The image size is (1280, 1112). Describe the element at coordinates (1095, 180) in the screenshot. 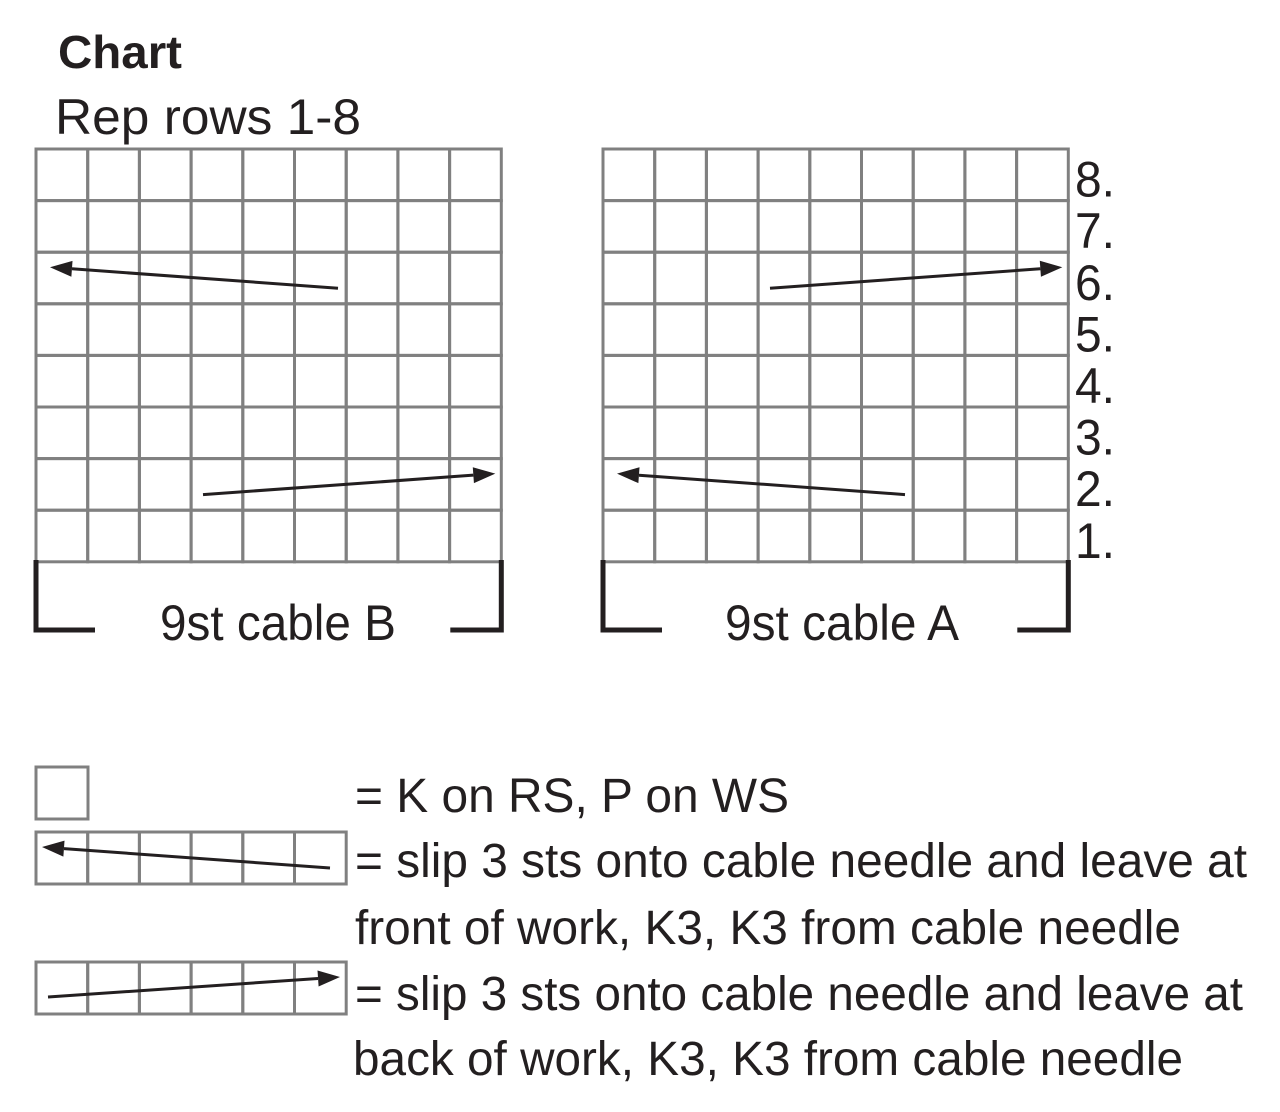

I see `row-number: 8.` at that location.